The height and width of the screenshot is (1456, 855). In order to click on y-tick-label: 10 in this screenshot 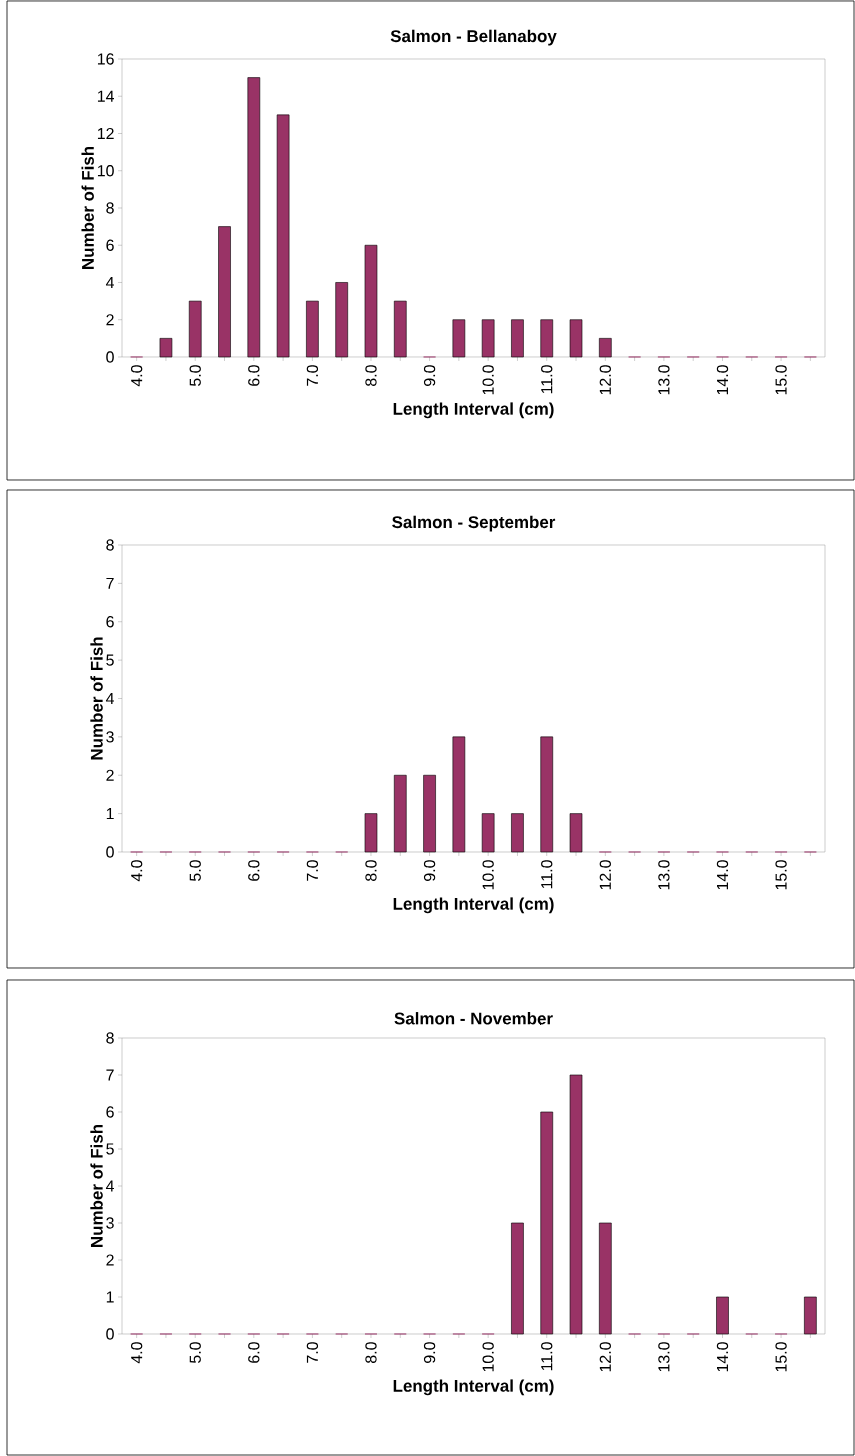, I will do `click(105, 171)`.